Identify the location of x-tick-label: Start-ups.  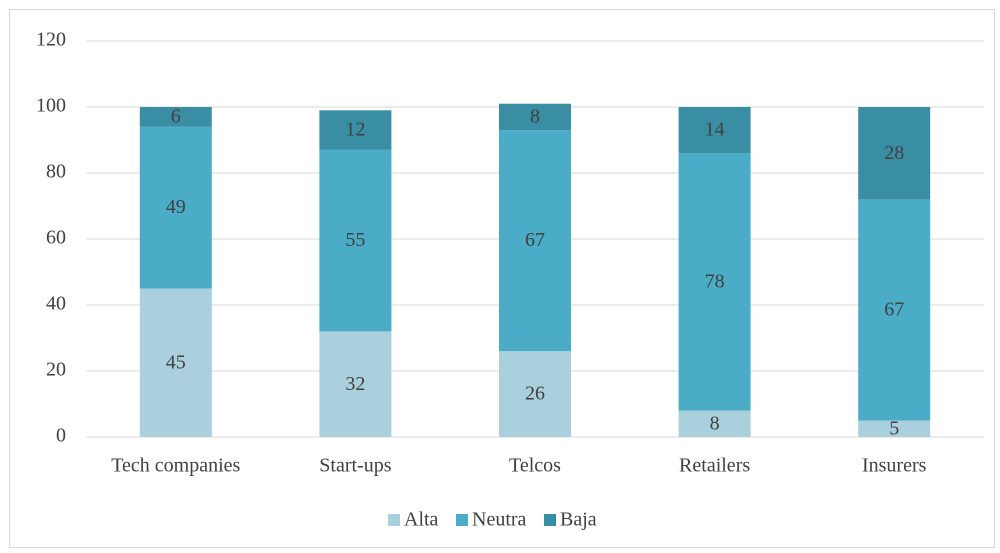
(355, 466).